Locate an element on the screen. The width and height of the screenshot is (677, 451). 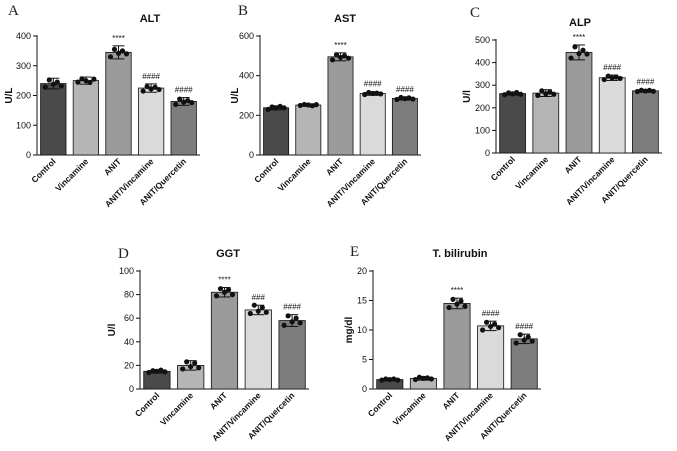
chart-title: GGT is located at coordinates (228, 254).